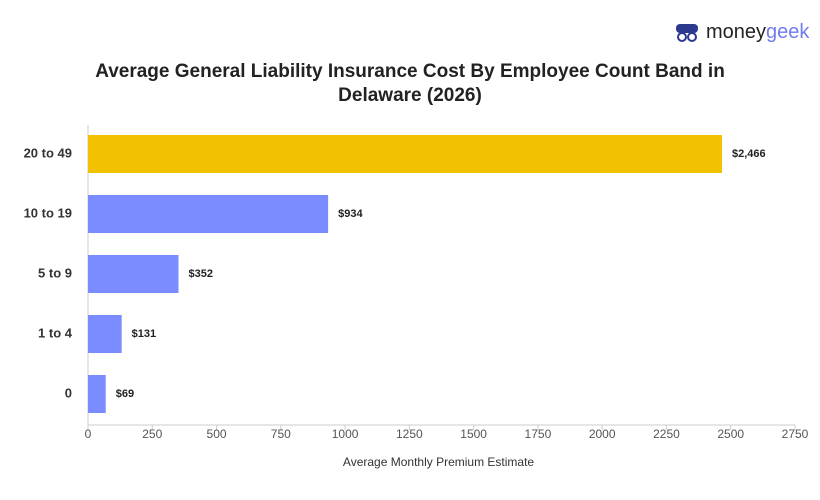 This screenshot has width=820, height=500. I want to click on x-tick-label: 2000, so click(602, 434).